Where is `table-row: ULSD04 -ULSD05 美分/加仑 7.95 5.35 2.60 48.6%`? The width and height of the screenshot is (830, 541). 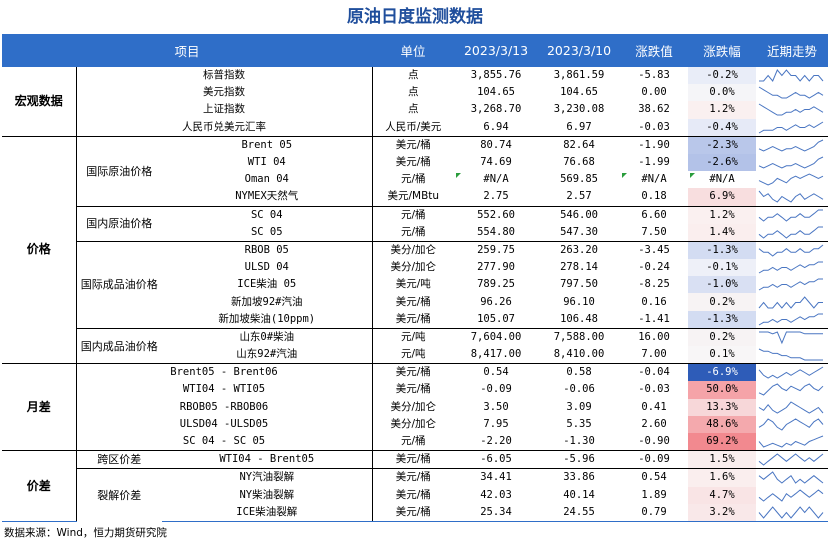
table-row: ULSD04 -ULSD05 美分/加仑 7.95 5.35 2.60 48.6% is located at coordinates (415, 424).